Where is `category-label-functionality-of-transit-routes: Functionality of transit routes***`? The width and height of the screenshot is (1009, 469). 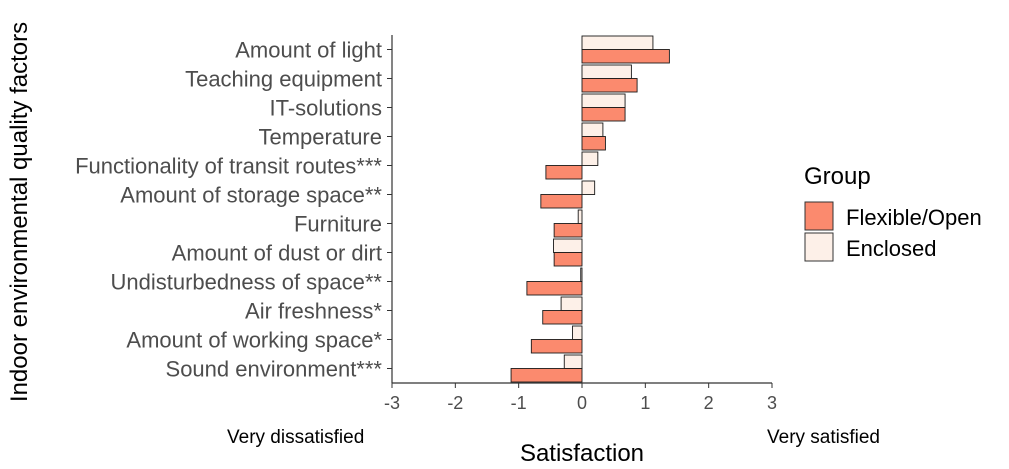
category-label-functionality-of-transit-routes: Functionality of transit routes*** is located at coordinates (228, 166).